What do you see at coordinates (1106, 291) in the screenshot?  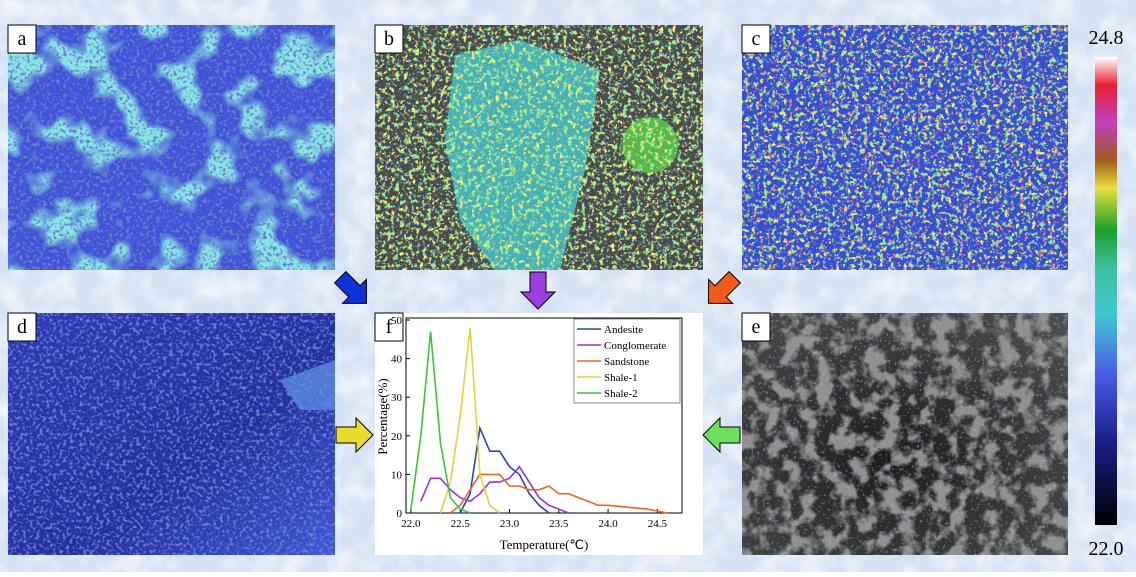 I see `colorbar` at bounding box center [1106, 291].